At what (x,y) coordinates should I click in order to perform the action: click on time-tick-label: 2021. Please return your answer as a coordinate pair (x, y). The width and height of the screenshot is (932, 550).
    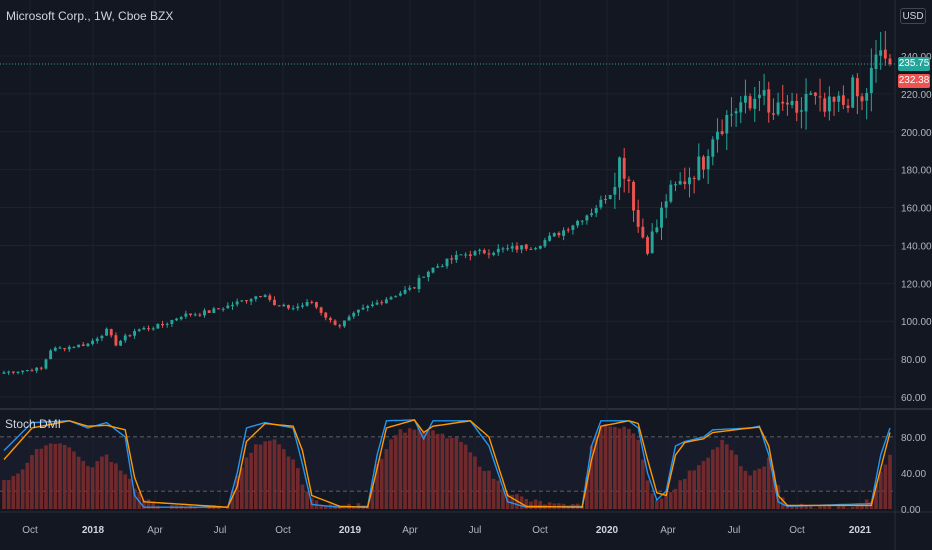
    Looking at the image, I should click on (860, 530).